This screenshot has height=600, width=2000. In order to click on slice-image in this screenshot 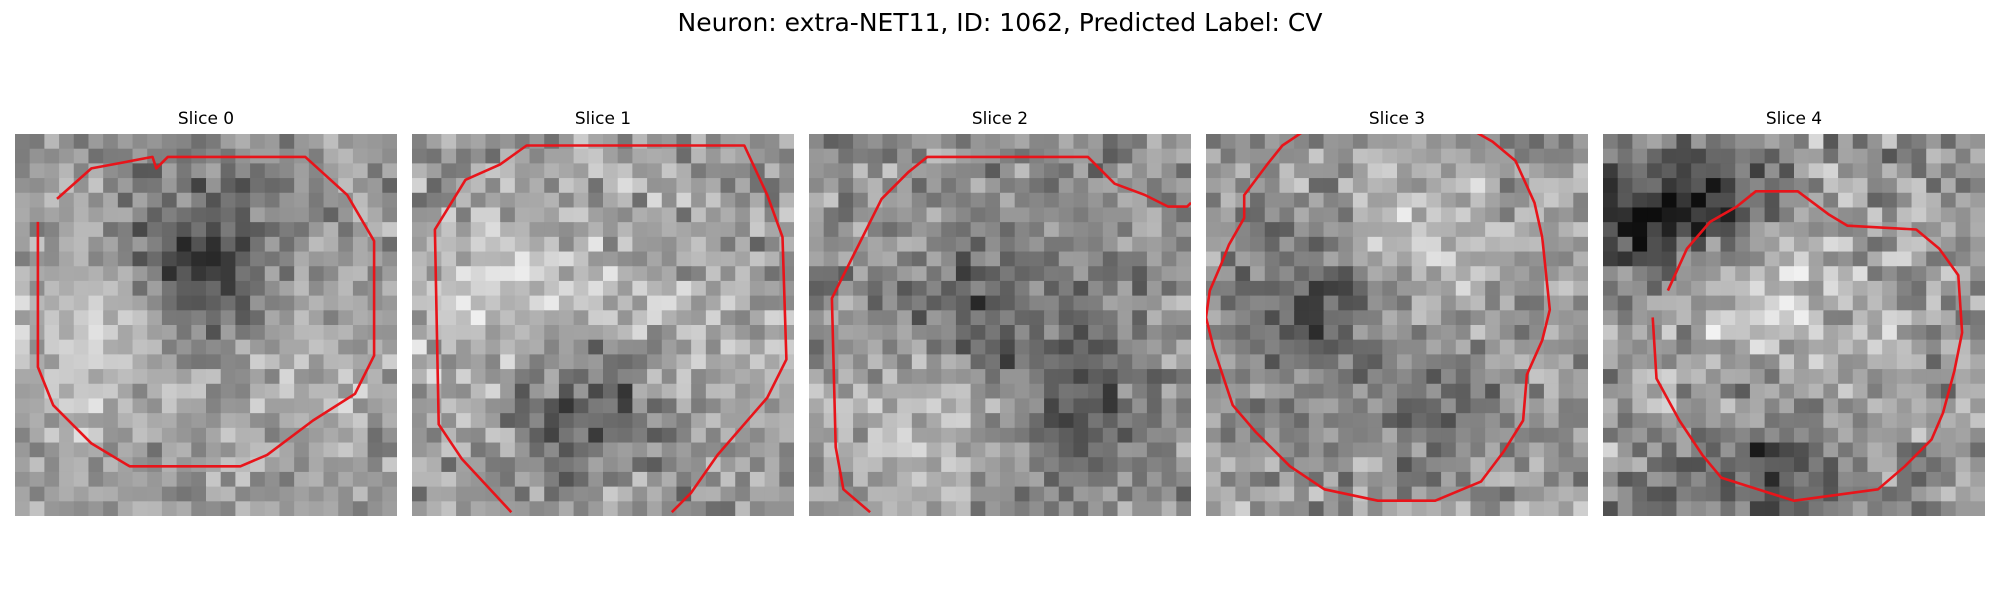, I will do `click(206, 325)`.